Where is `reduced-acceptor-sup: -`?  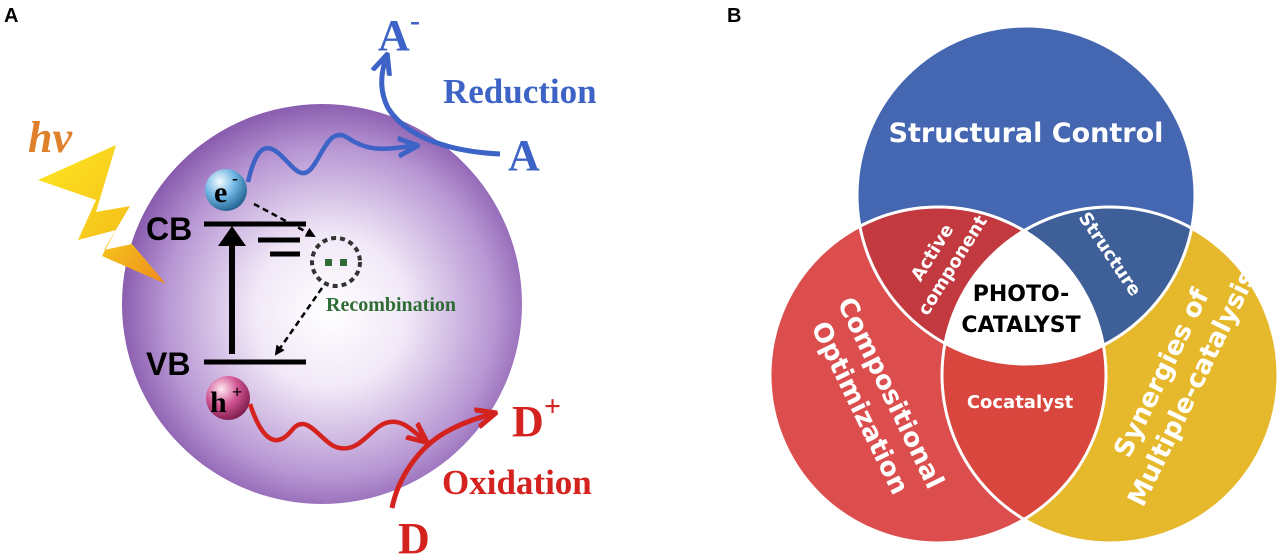
reduced-acceptor-sup: - is located at coordinates (415, 20).